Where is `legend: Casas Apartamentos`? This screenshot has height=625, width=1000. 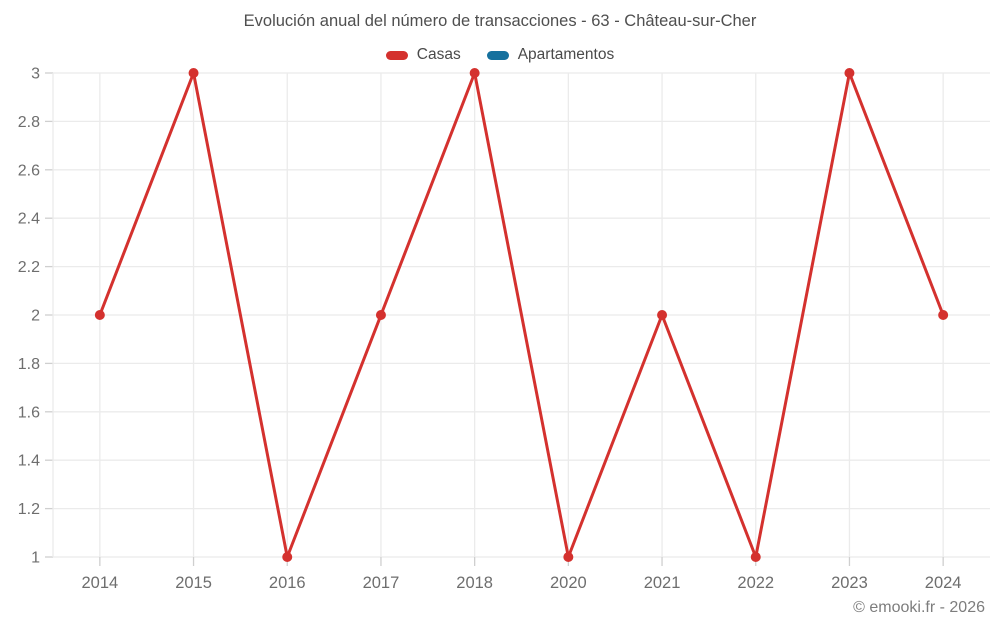
legend: Casas Apartamentos is located at coordinates (500, 55).